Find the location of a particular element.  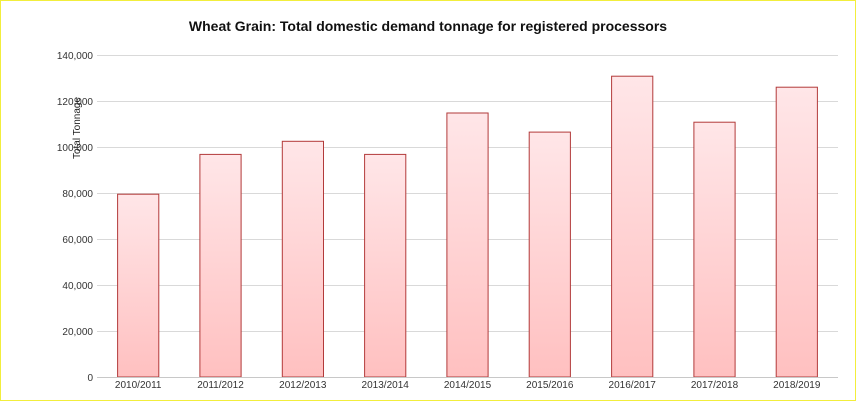

x-tick-label: 2013/2014 is located at coordinates (386, 385).